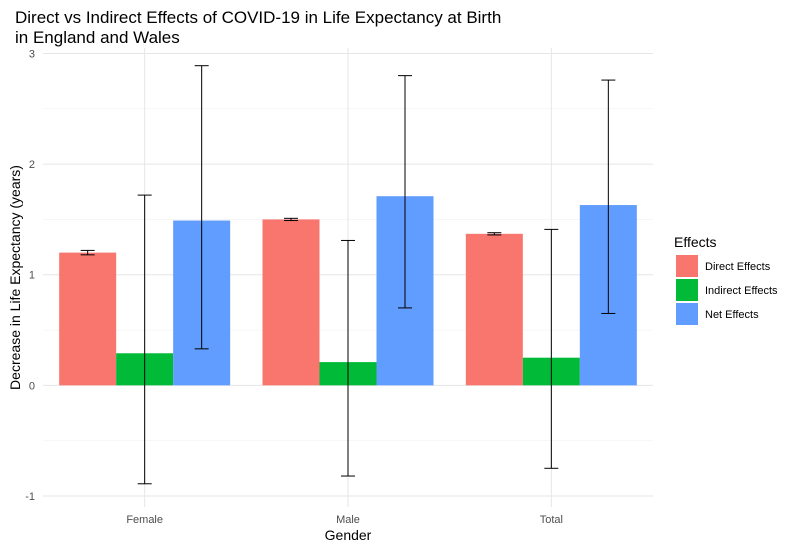 The image size is (800, 550). I want to click on y-tick-label: 2, so click(32, 165).